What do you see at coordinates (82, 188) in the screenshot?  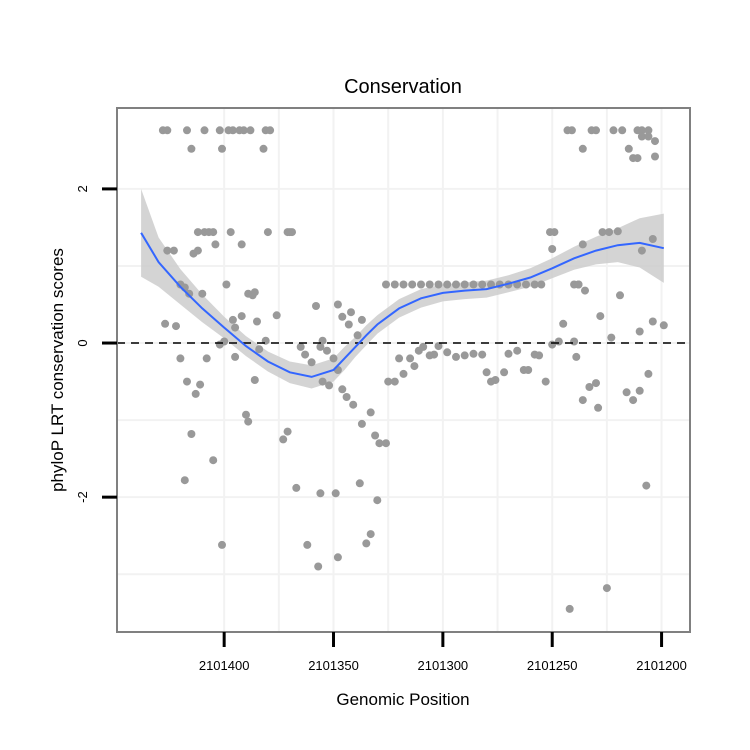 I see `y-tick-label: 2` at bounding box center [82, 188].